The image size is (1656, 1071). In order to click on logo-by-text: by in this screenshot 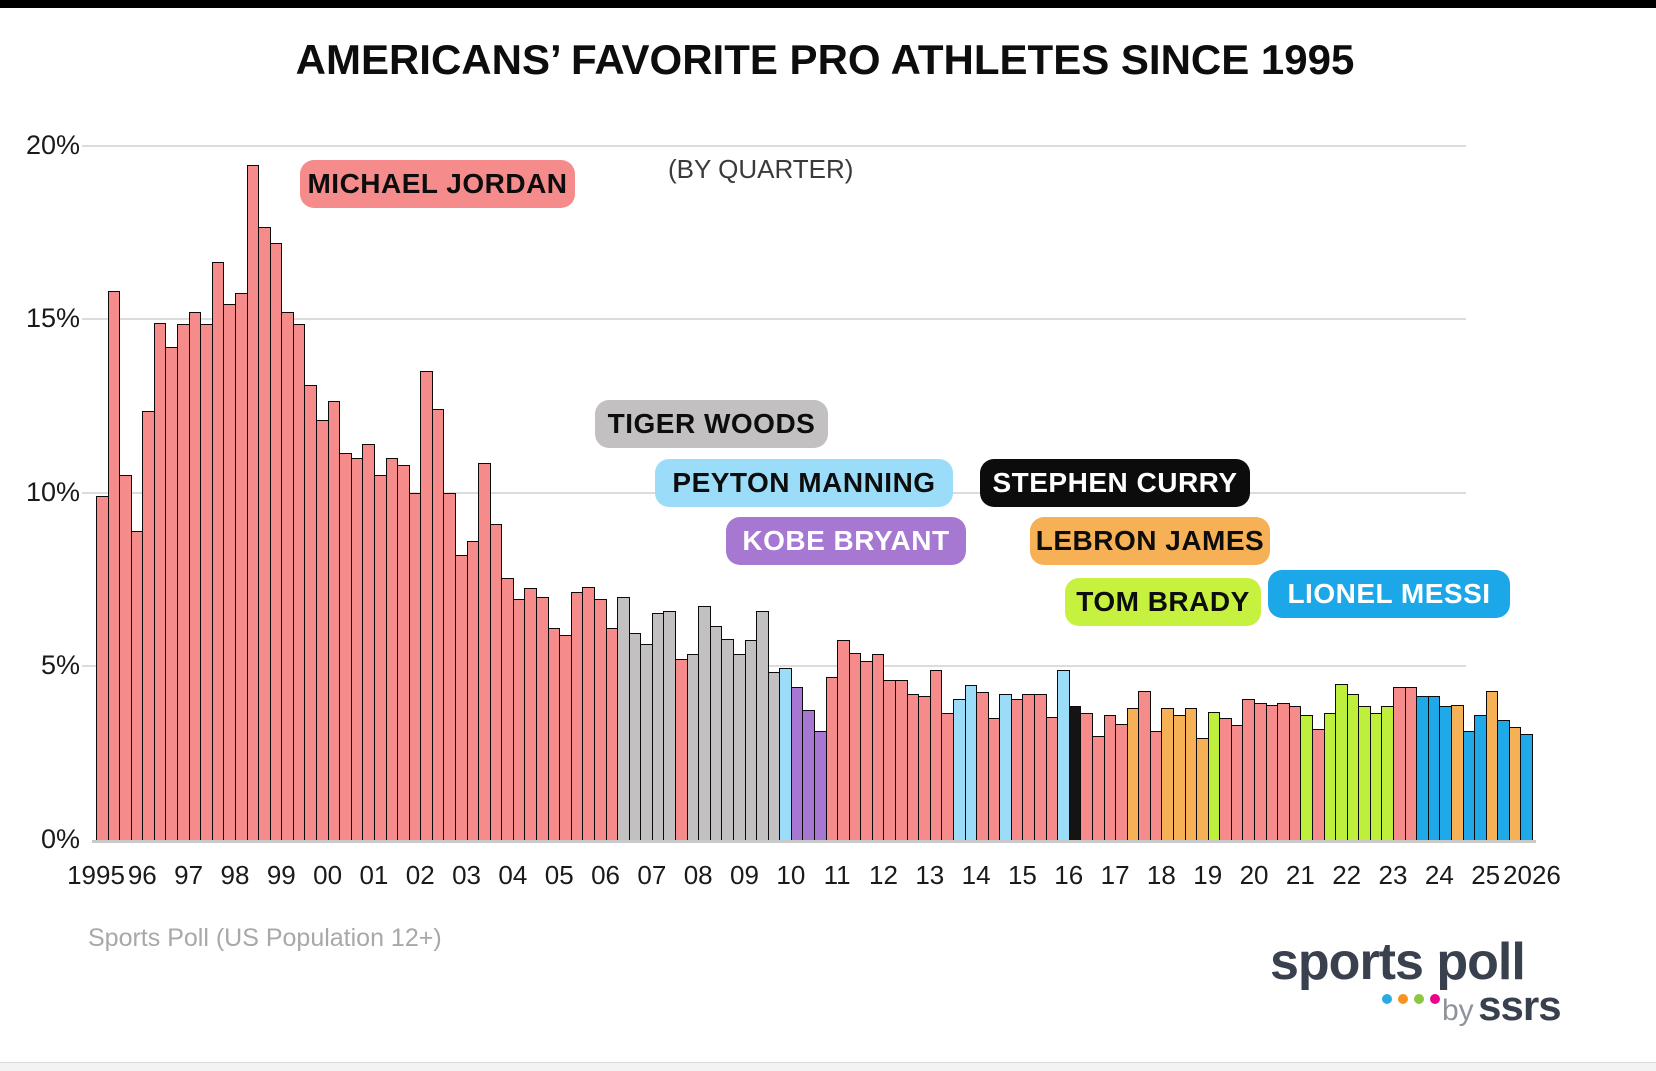, I will do `click(1458, 1010)`.